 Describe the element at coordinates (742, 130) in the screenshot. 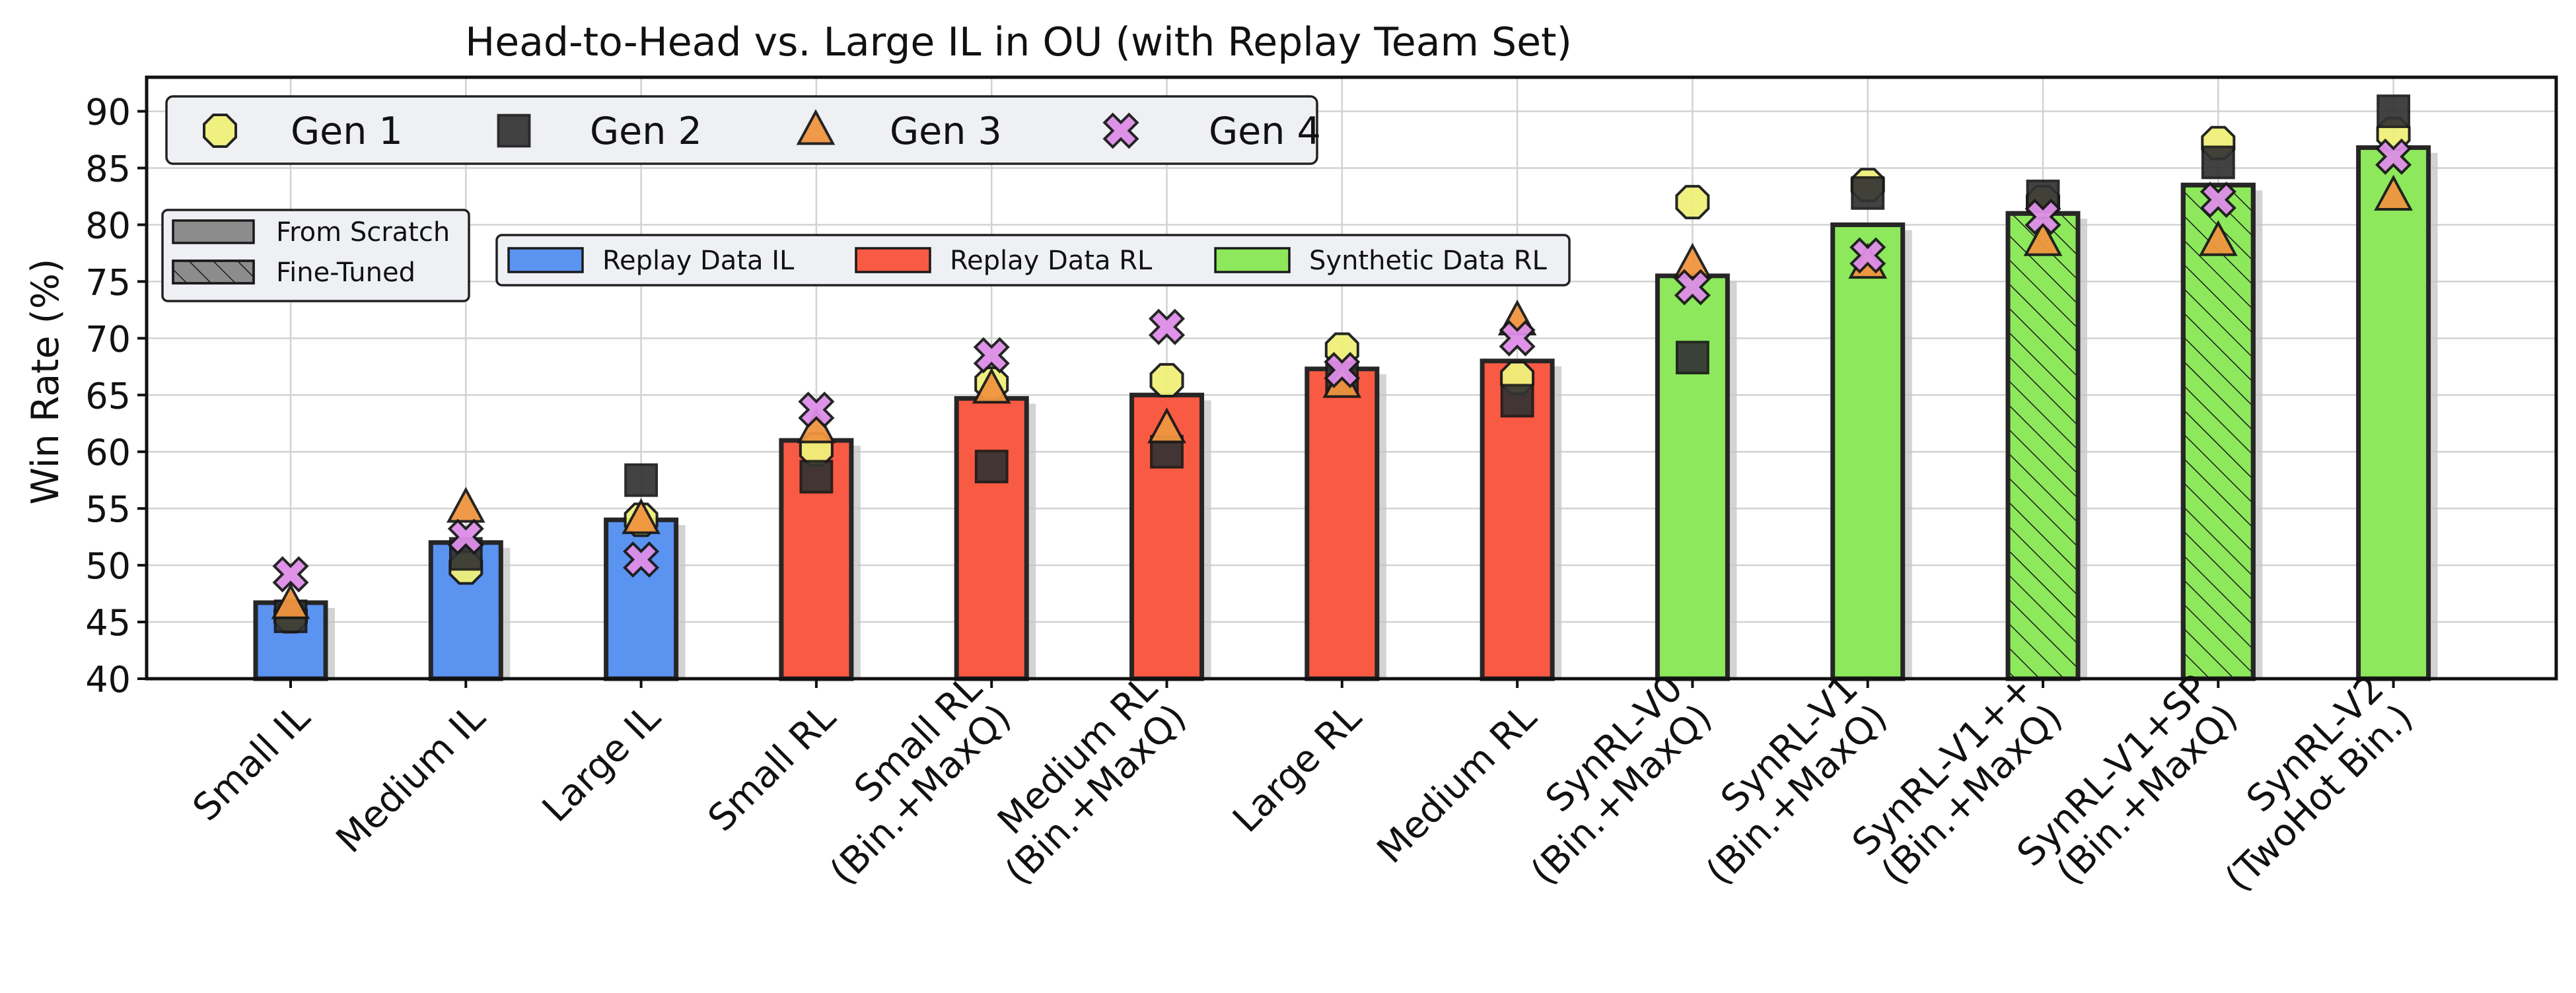

I see `generation-legend-box` at that location.